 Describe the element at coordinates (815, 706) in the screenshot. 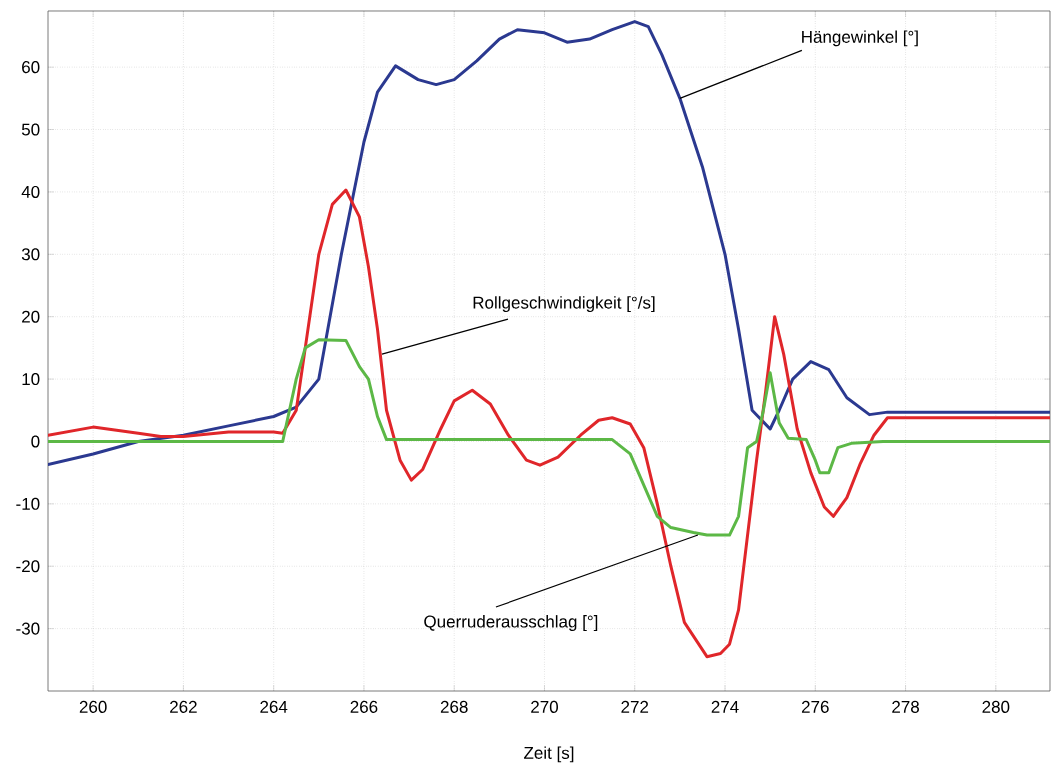

I see `x-tick-label: 276` at that location.